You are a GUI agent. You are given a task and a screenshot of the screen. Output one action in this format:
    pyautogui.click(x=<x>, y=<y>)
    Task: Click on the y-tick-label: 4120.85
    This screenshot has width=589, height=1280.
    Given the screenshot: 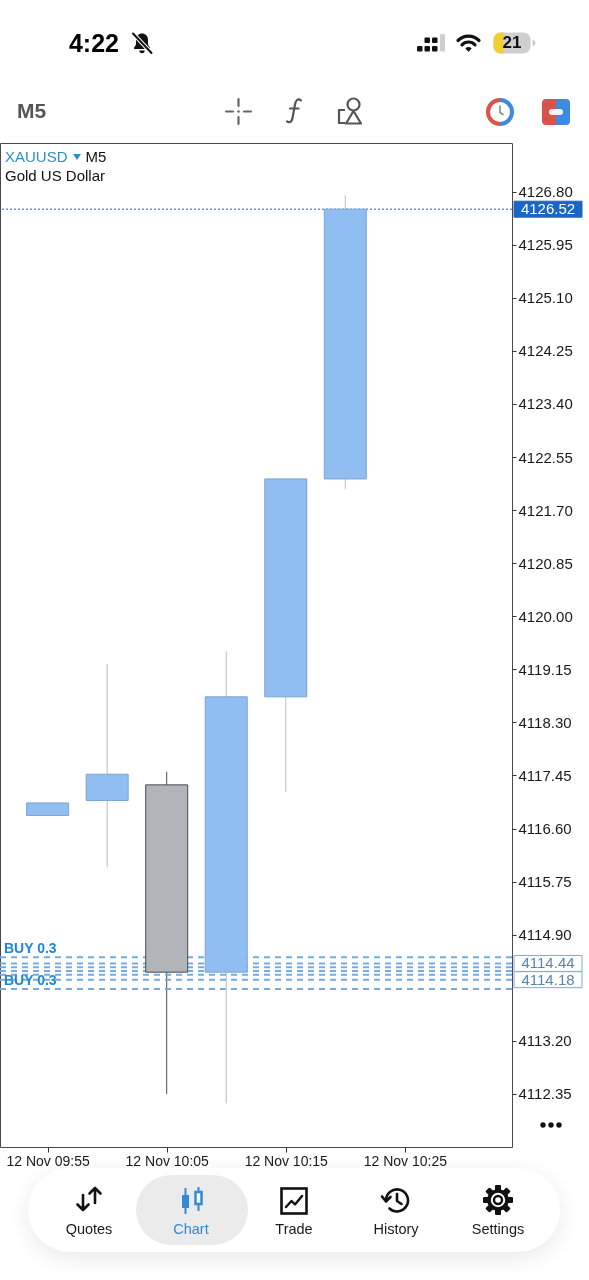 What is the action you would take?
    pyautogui.click(x=545, y=563)
    